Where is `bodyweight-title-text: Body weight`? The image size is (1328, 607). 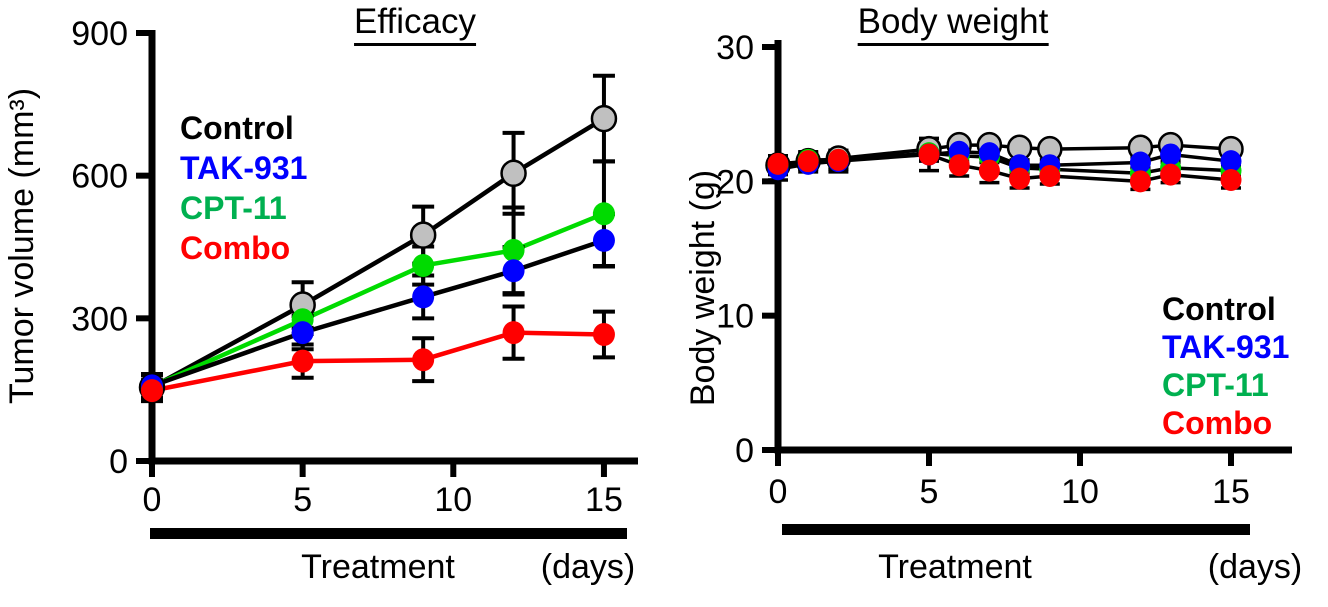
bodyweight-title-text: Body weight is located at coordinates (953, 24).